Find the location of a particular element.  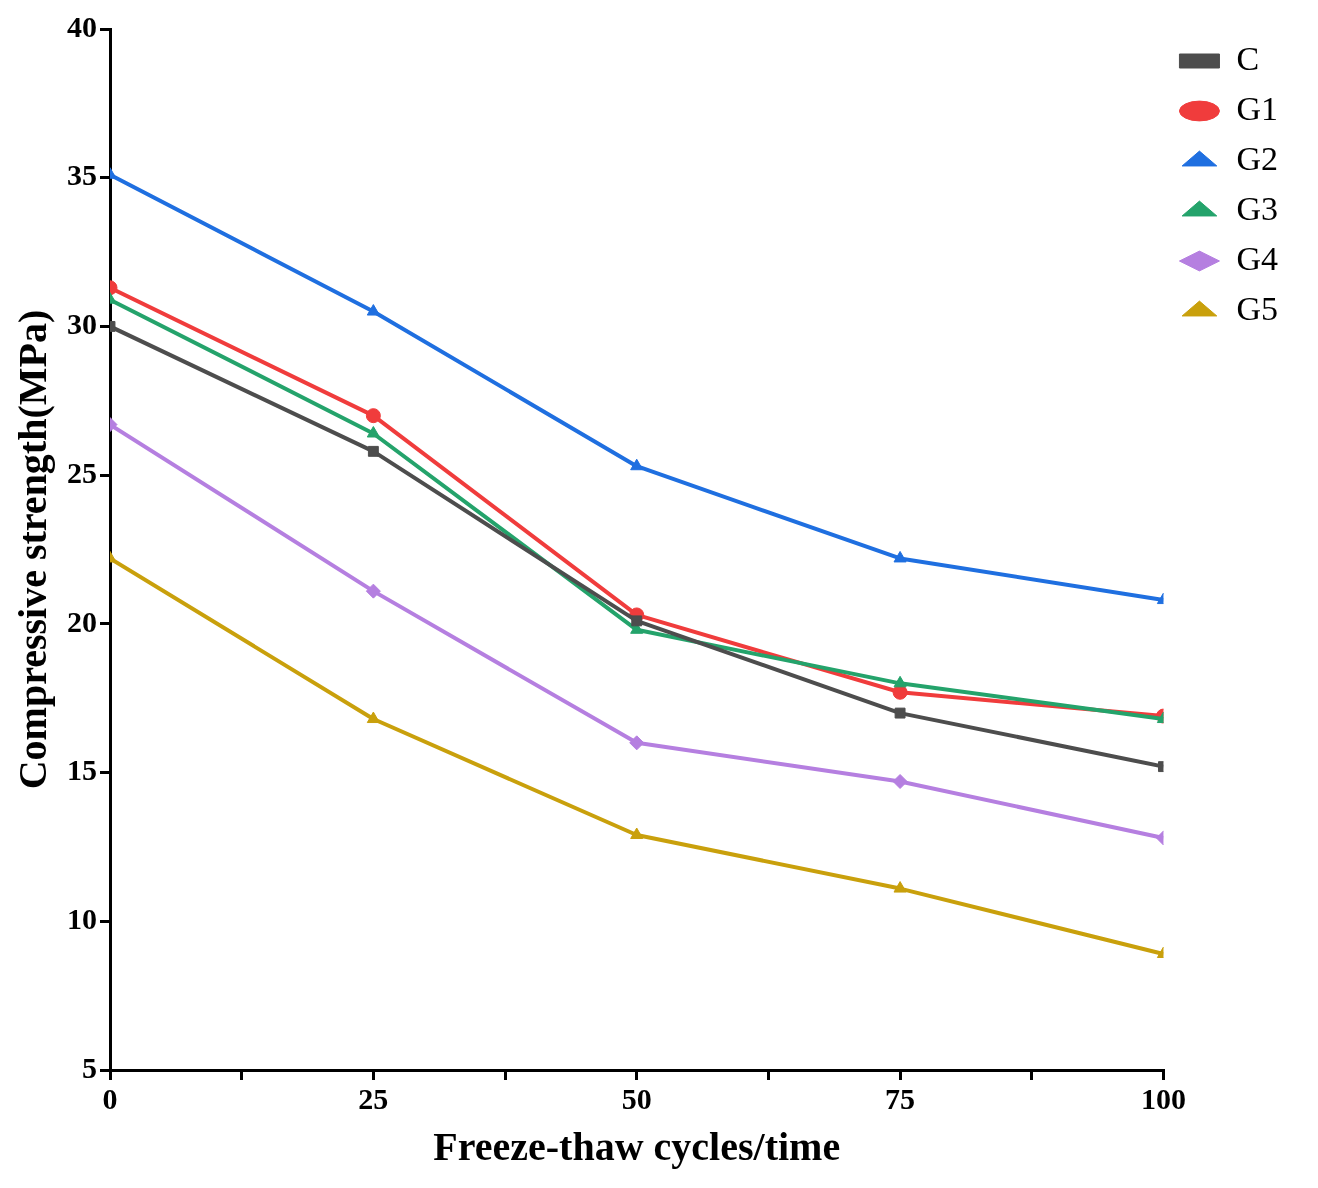

y-tick-label: 30 is located at coordinates (82, 324).